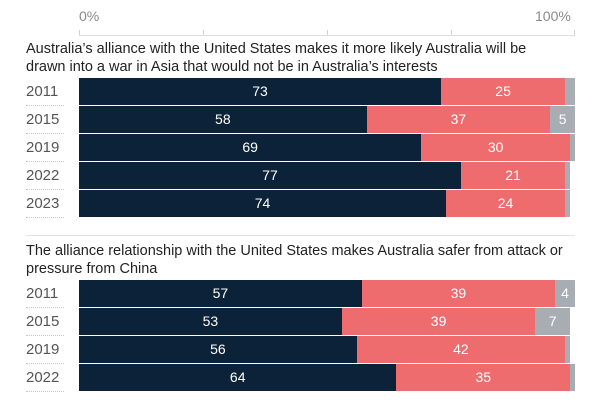 The height and width of the screenshot is (400, 600). What do you see at coordinates (300, 235) in the screenshot?
I see `panel-divider` at bounding box center [300, 235].